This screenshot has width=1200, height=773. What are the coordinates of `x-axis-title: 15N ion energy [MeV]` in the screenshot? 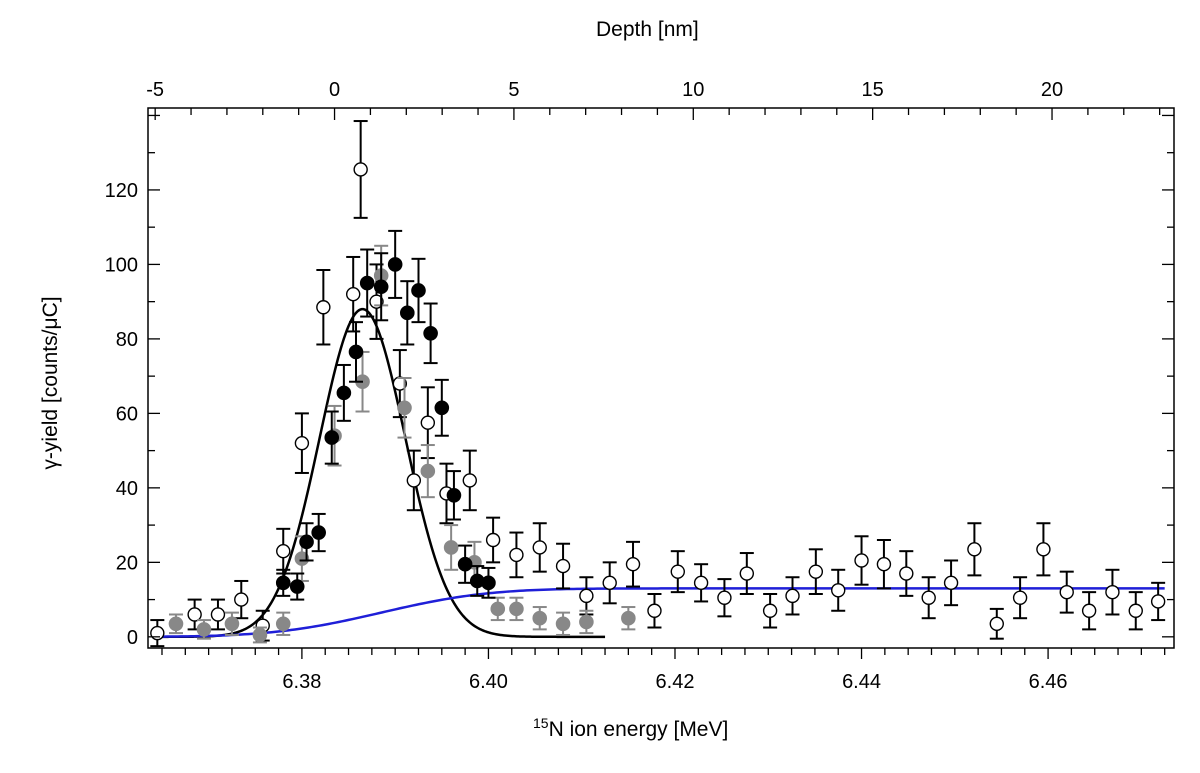 It's located at (630, 728).